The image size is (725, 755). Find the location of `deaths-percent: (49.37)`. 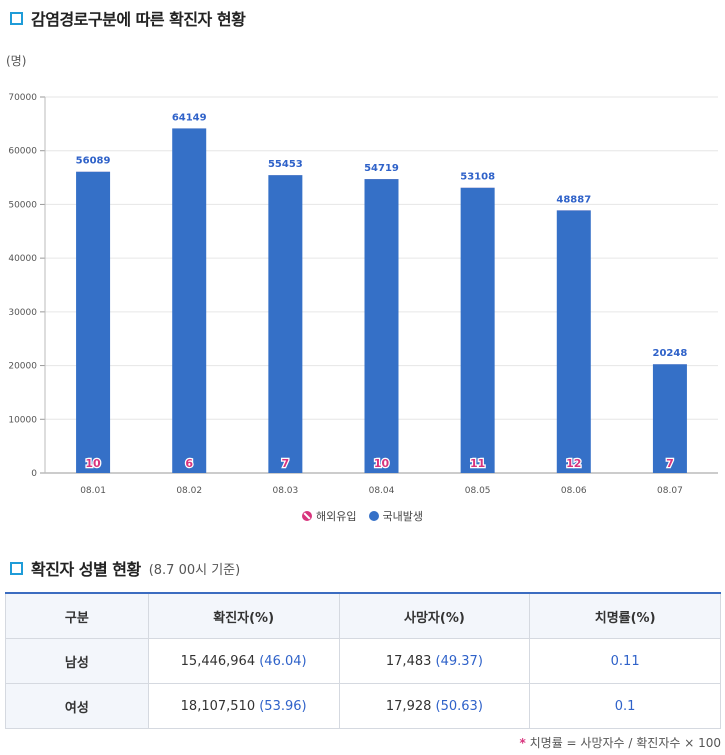

deaths-percent: (49.37) is located at coordinates (459, 661).